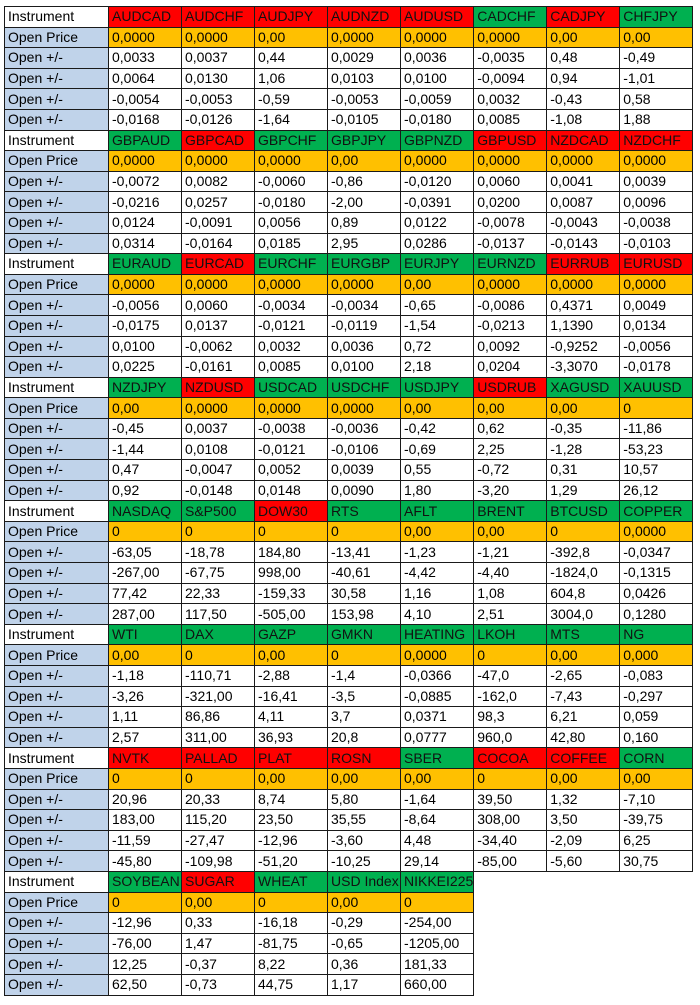  Describe the element at coordinates (437, 490) in the screenshot. I see `delta-cell: 1,80` at that location.